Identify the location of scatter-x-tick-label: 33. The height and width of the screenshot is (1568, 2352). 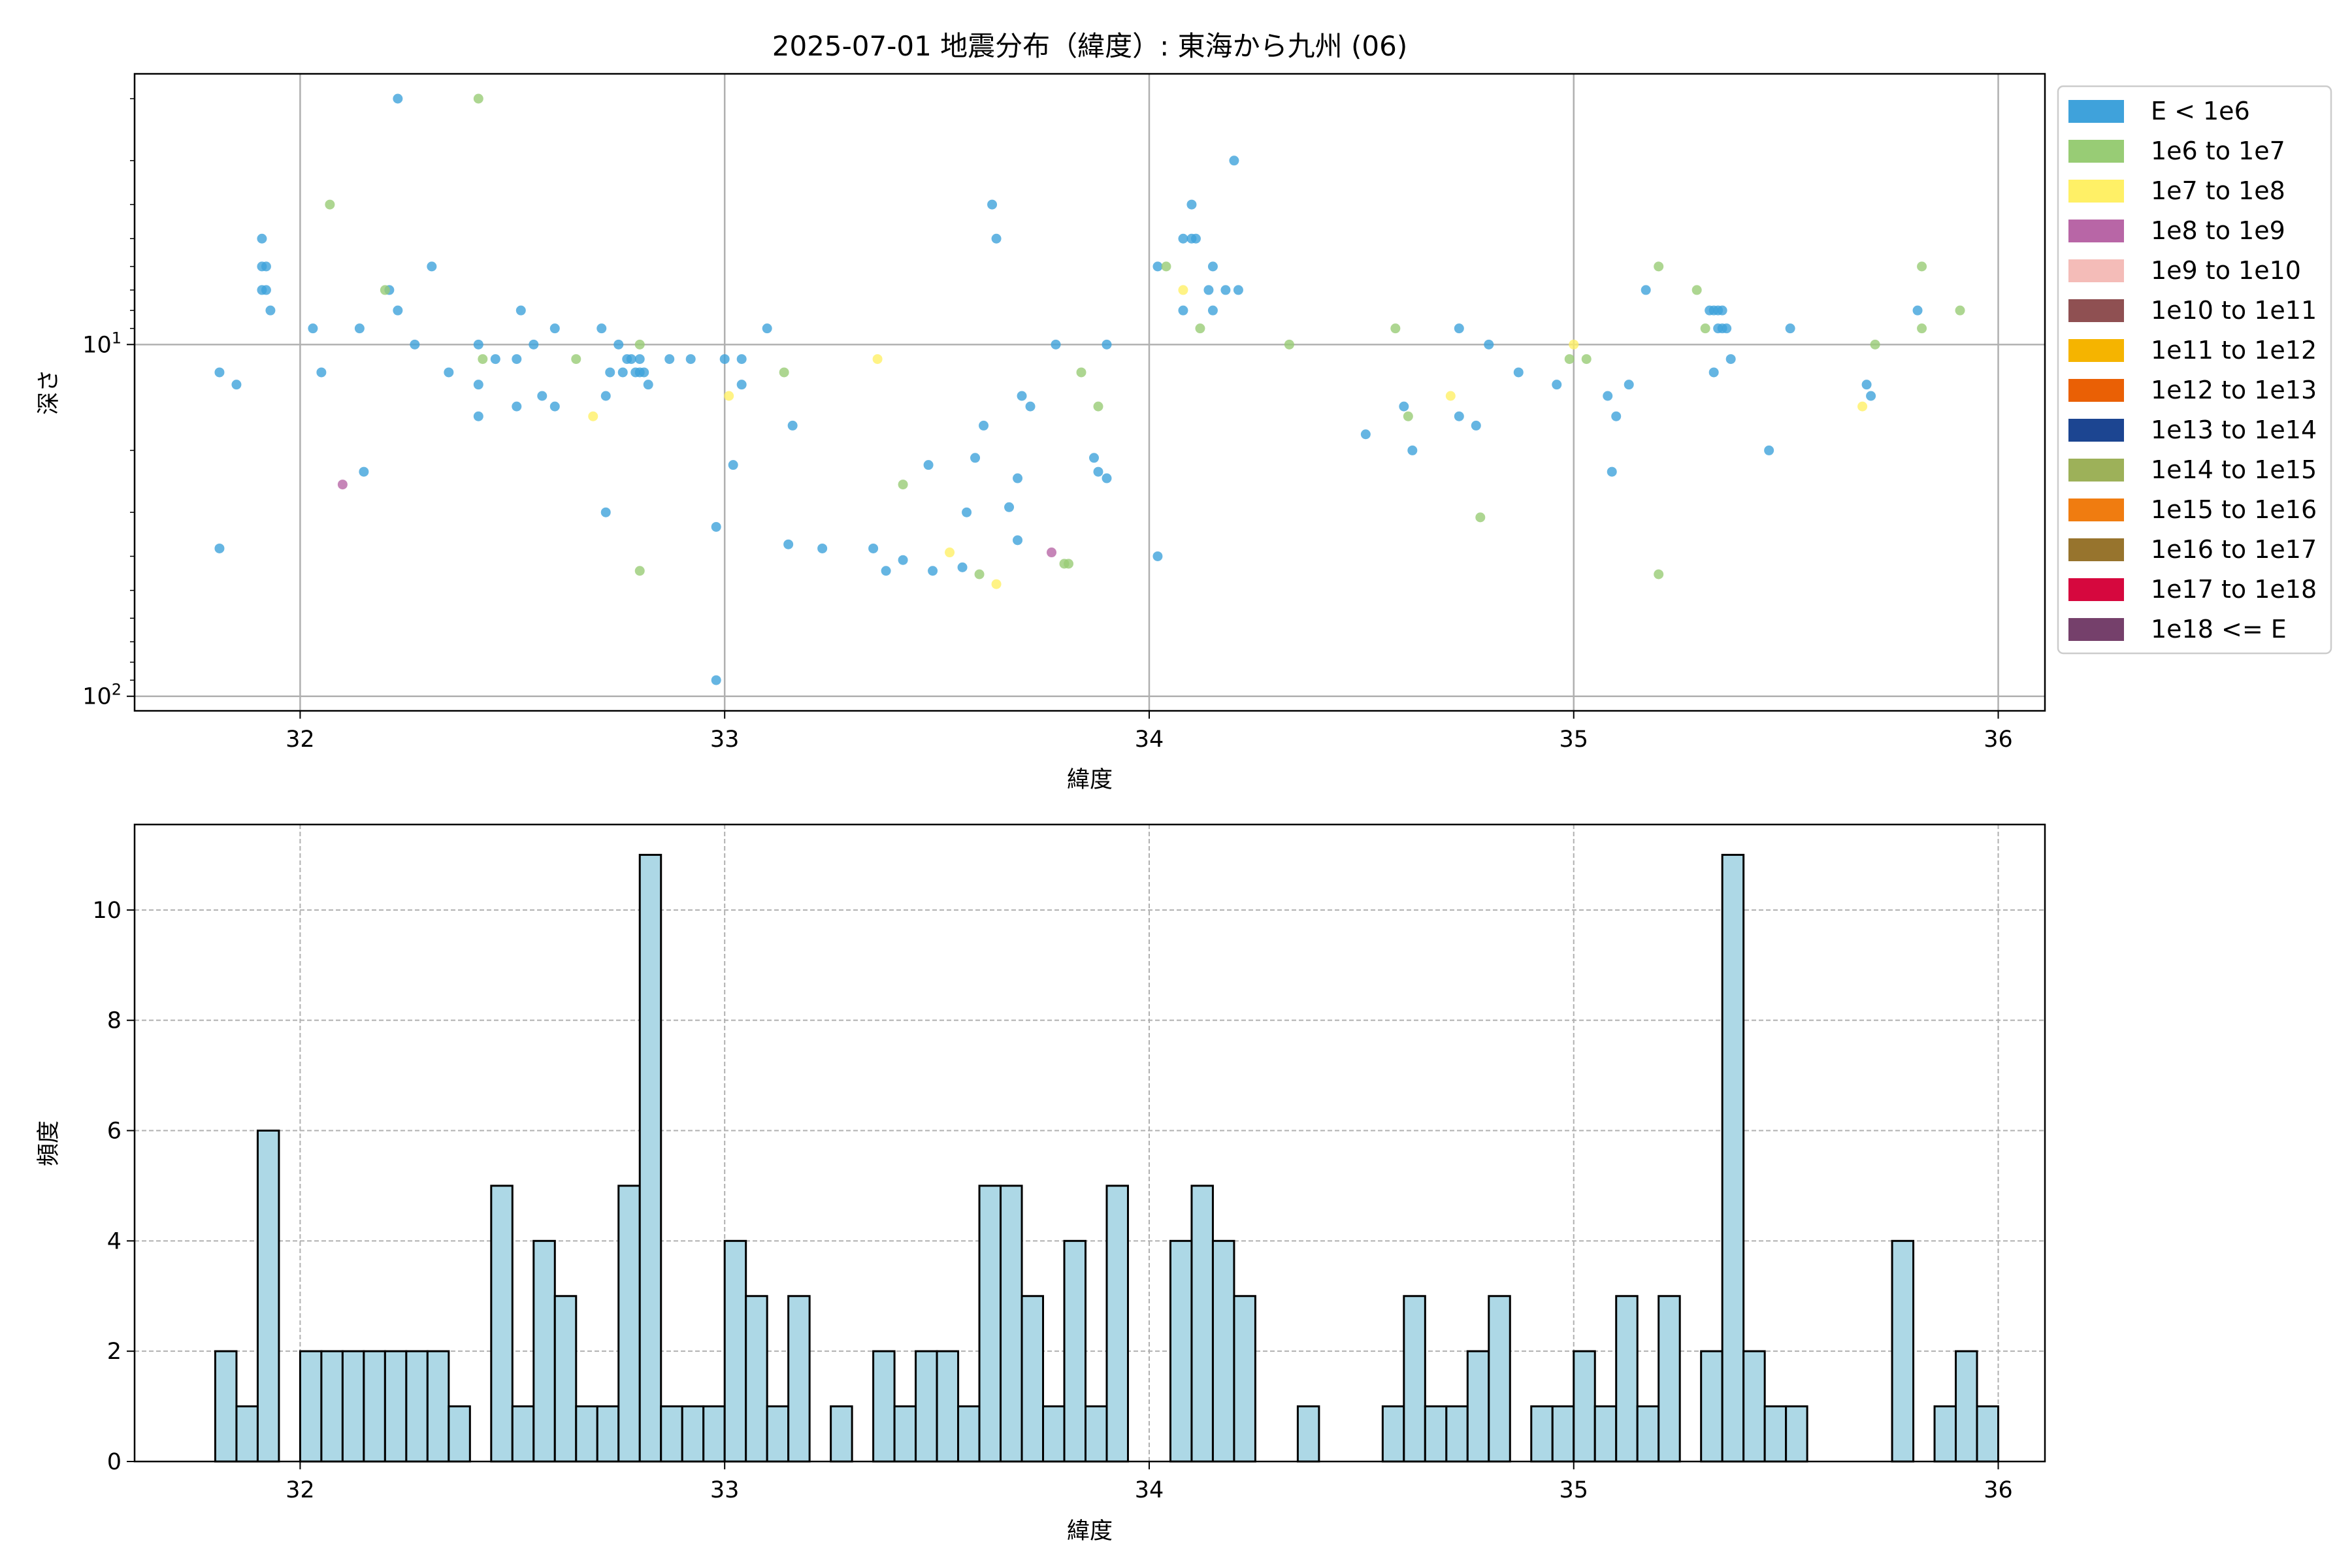
(725, 740).